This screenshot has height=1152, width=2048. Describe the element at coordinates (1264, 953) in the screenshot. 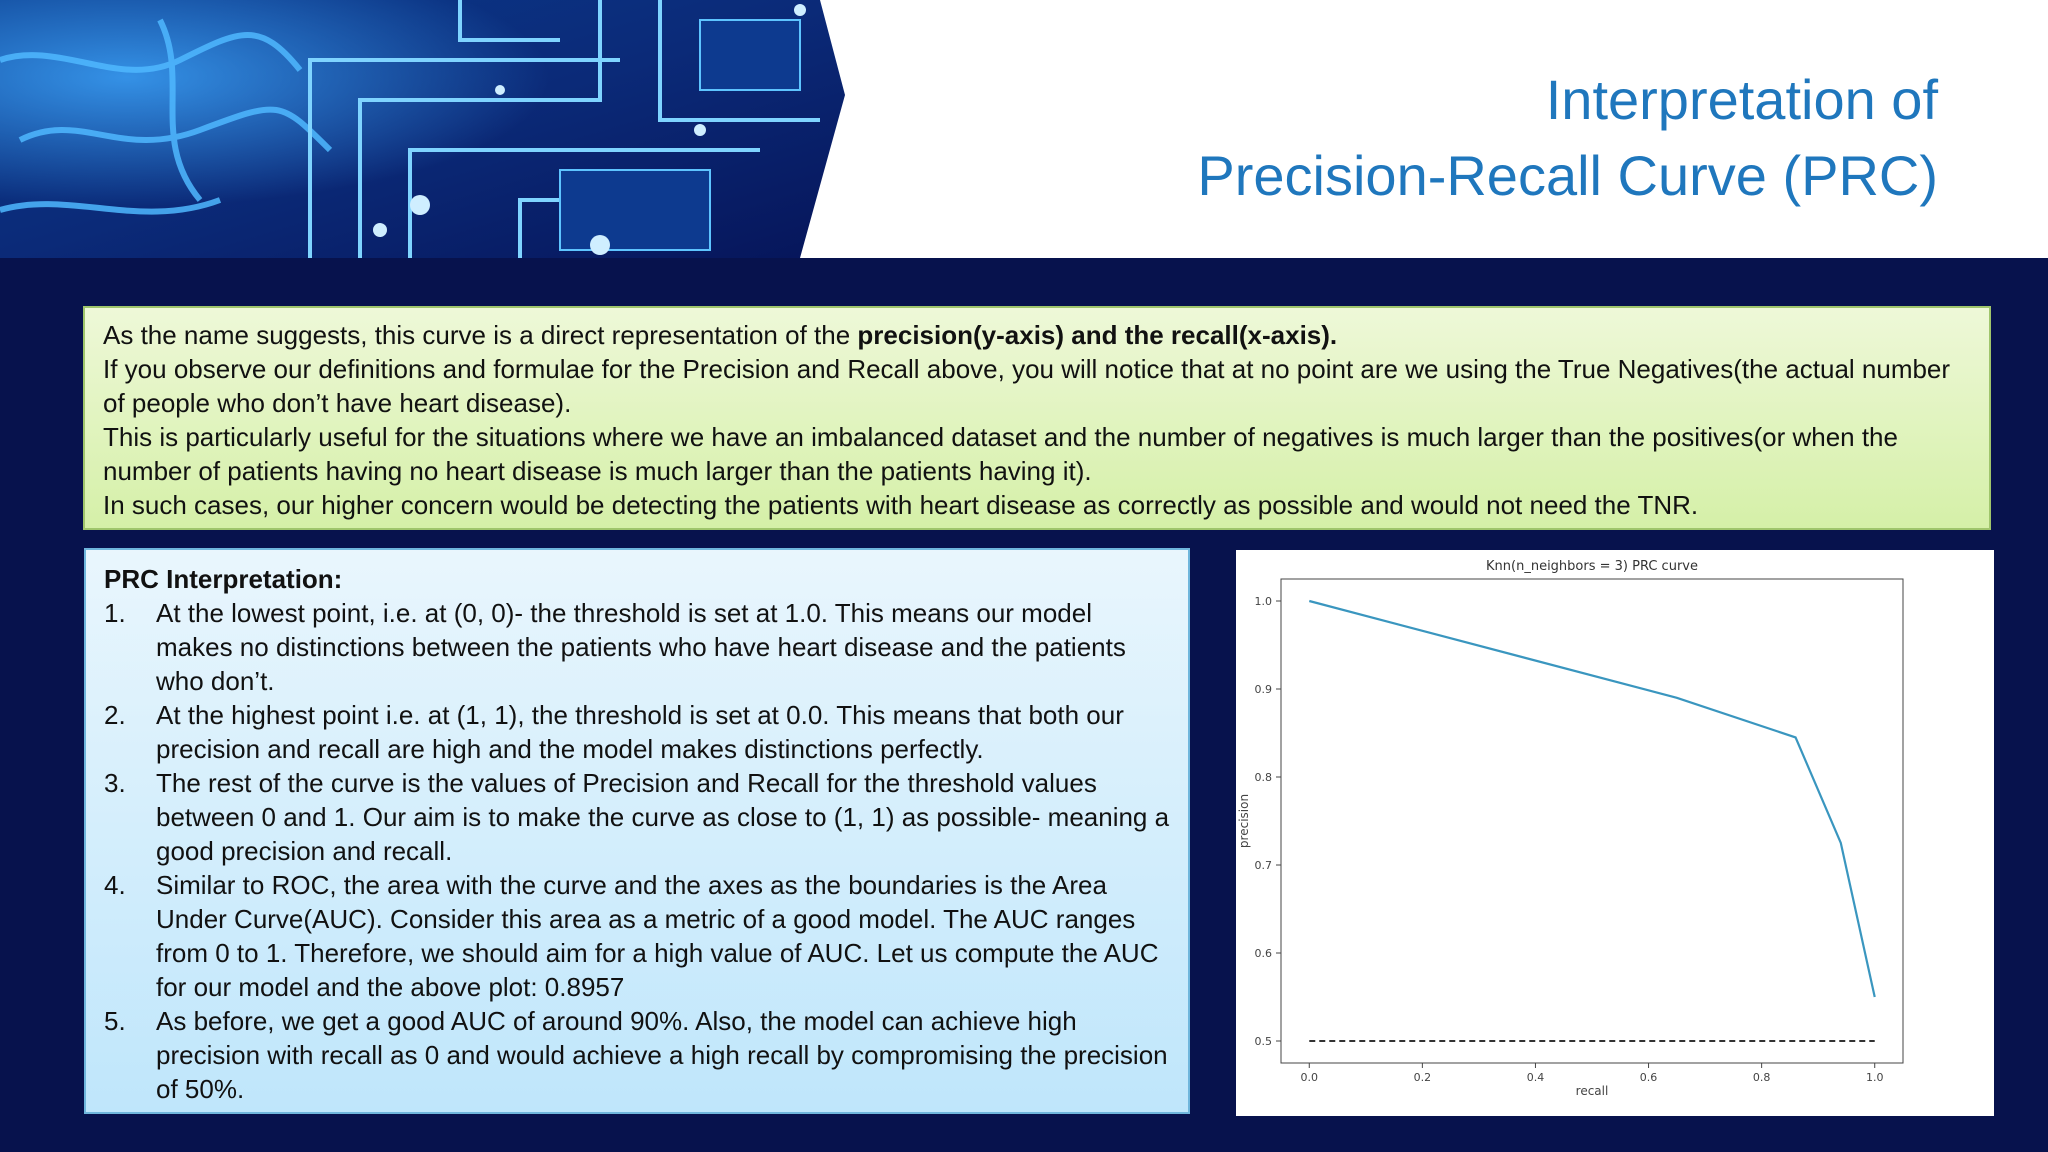

I see `y-tick-label: 0.6` at that location.